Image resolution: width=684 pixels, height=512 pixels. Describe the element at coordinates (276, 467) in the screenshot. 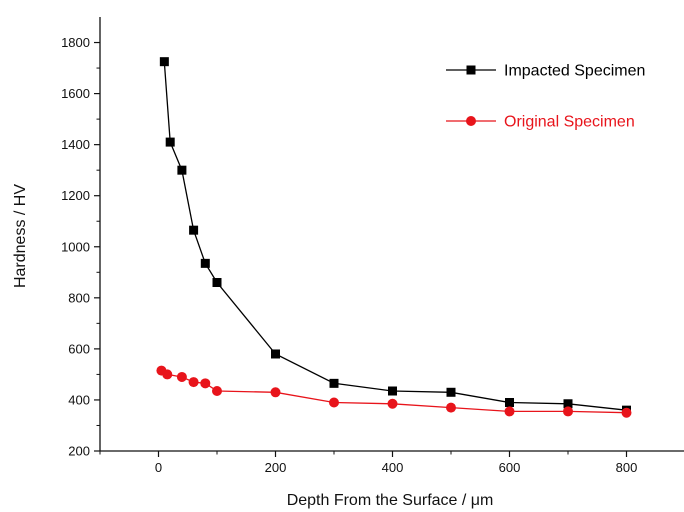

I see `x-tick-label: 200` at that location.